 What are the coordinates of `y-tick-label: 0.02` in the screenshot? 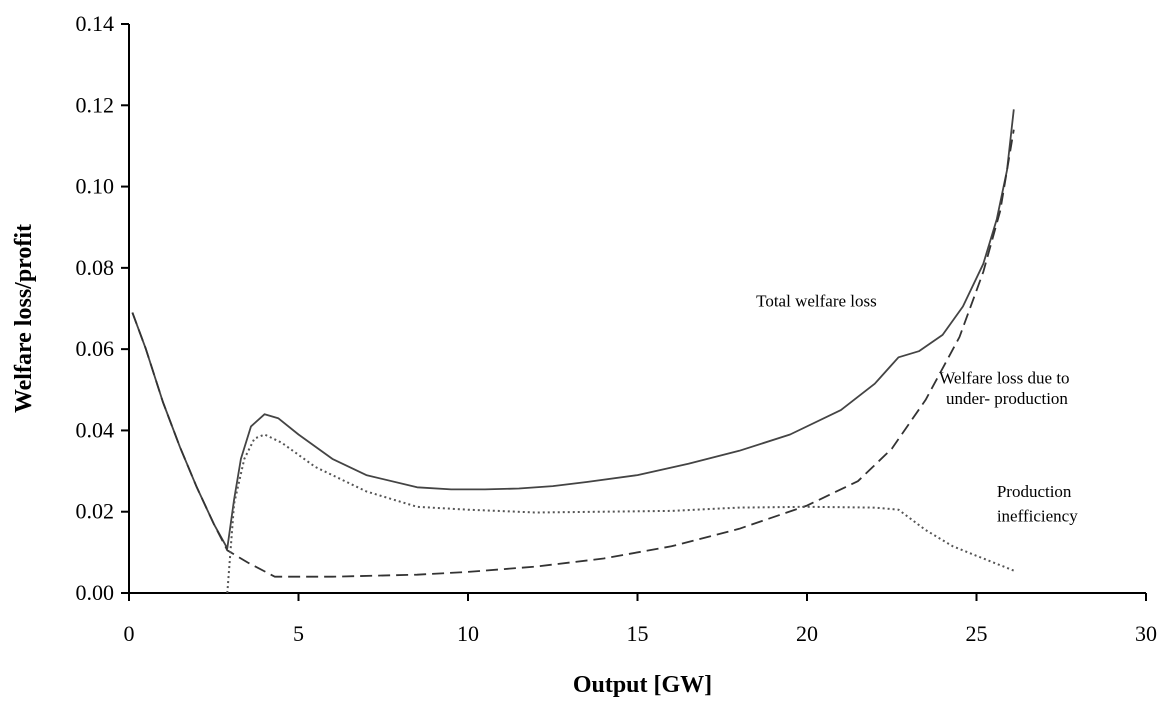 It's located at (95, 511).